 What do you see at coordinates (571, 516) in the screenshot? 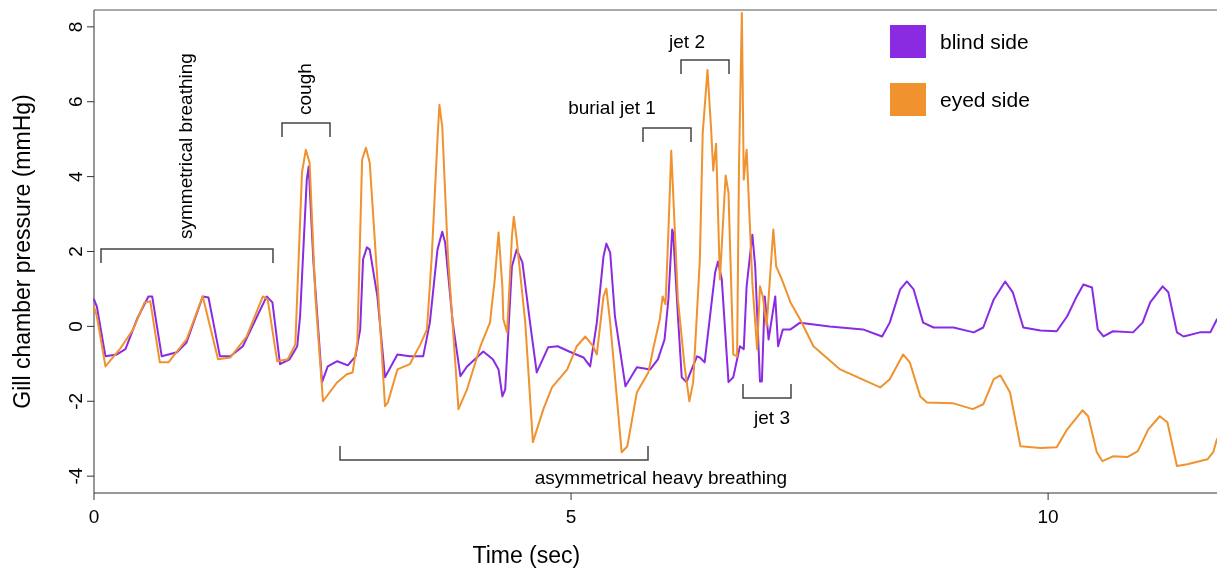
I see `x-tick-label: 5` at bounding box center [571, 516].